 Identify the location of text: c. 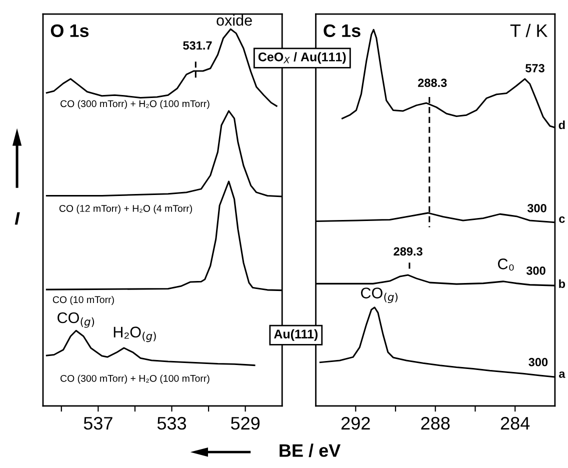
(562, 219).